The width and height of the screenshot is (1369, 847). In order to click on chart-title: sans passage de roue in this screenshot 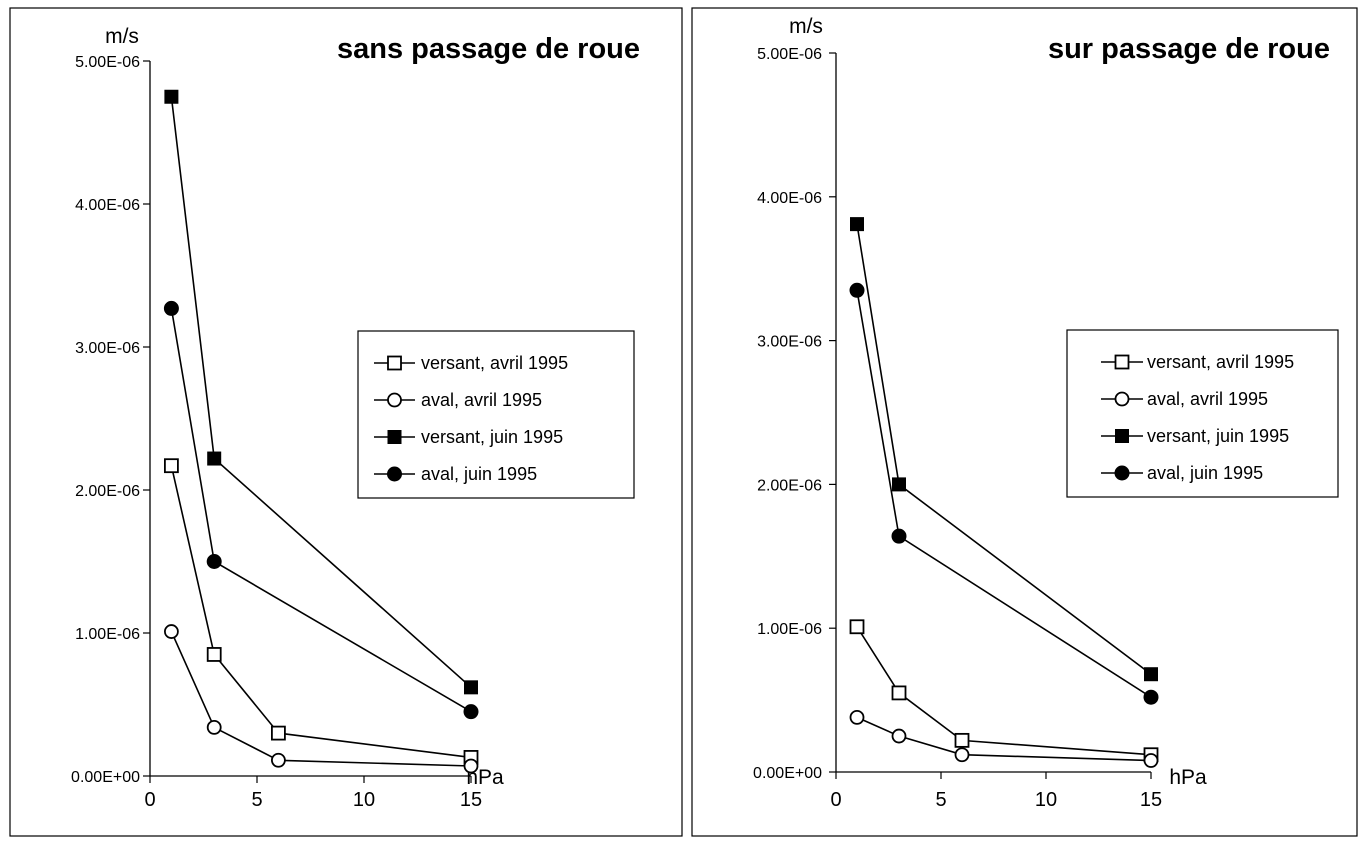, I will do `click(488, 49)`.